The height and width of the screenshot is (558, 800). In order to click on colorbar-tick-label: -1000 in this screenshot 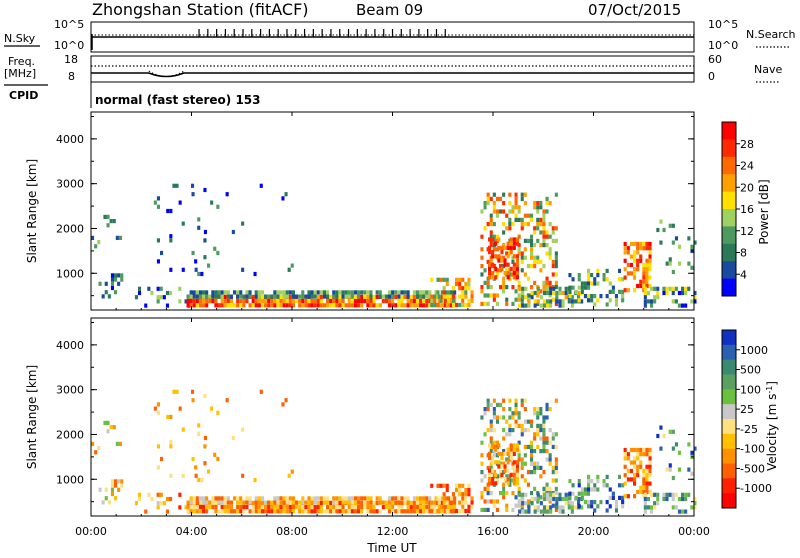, I will do `click(756, 488)`.